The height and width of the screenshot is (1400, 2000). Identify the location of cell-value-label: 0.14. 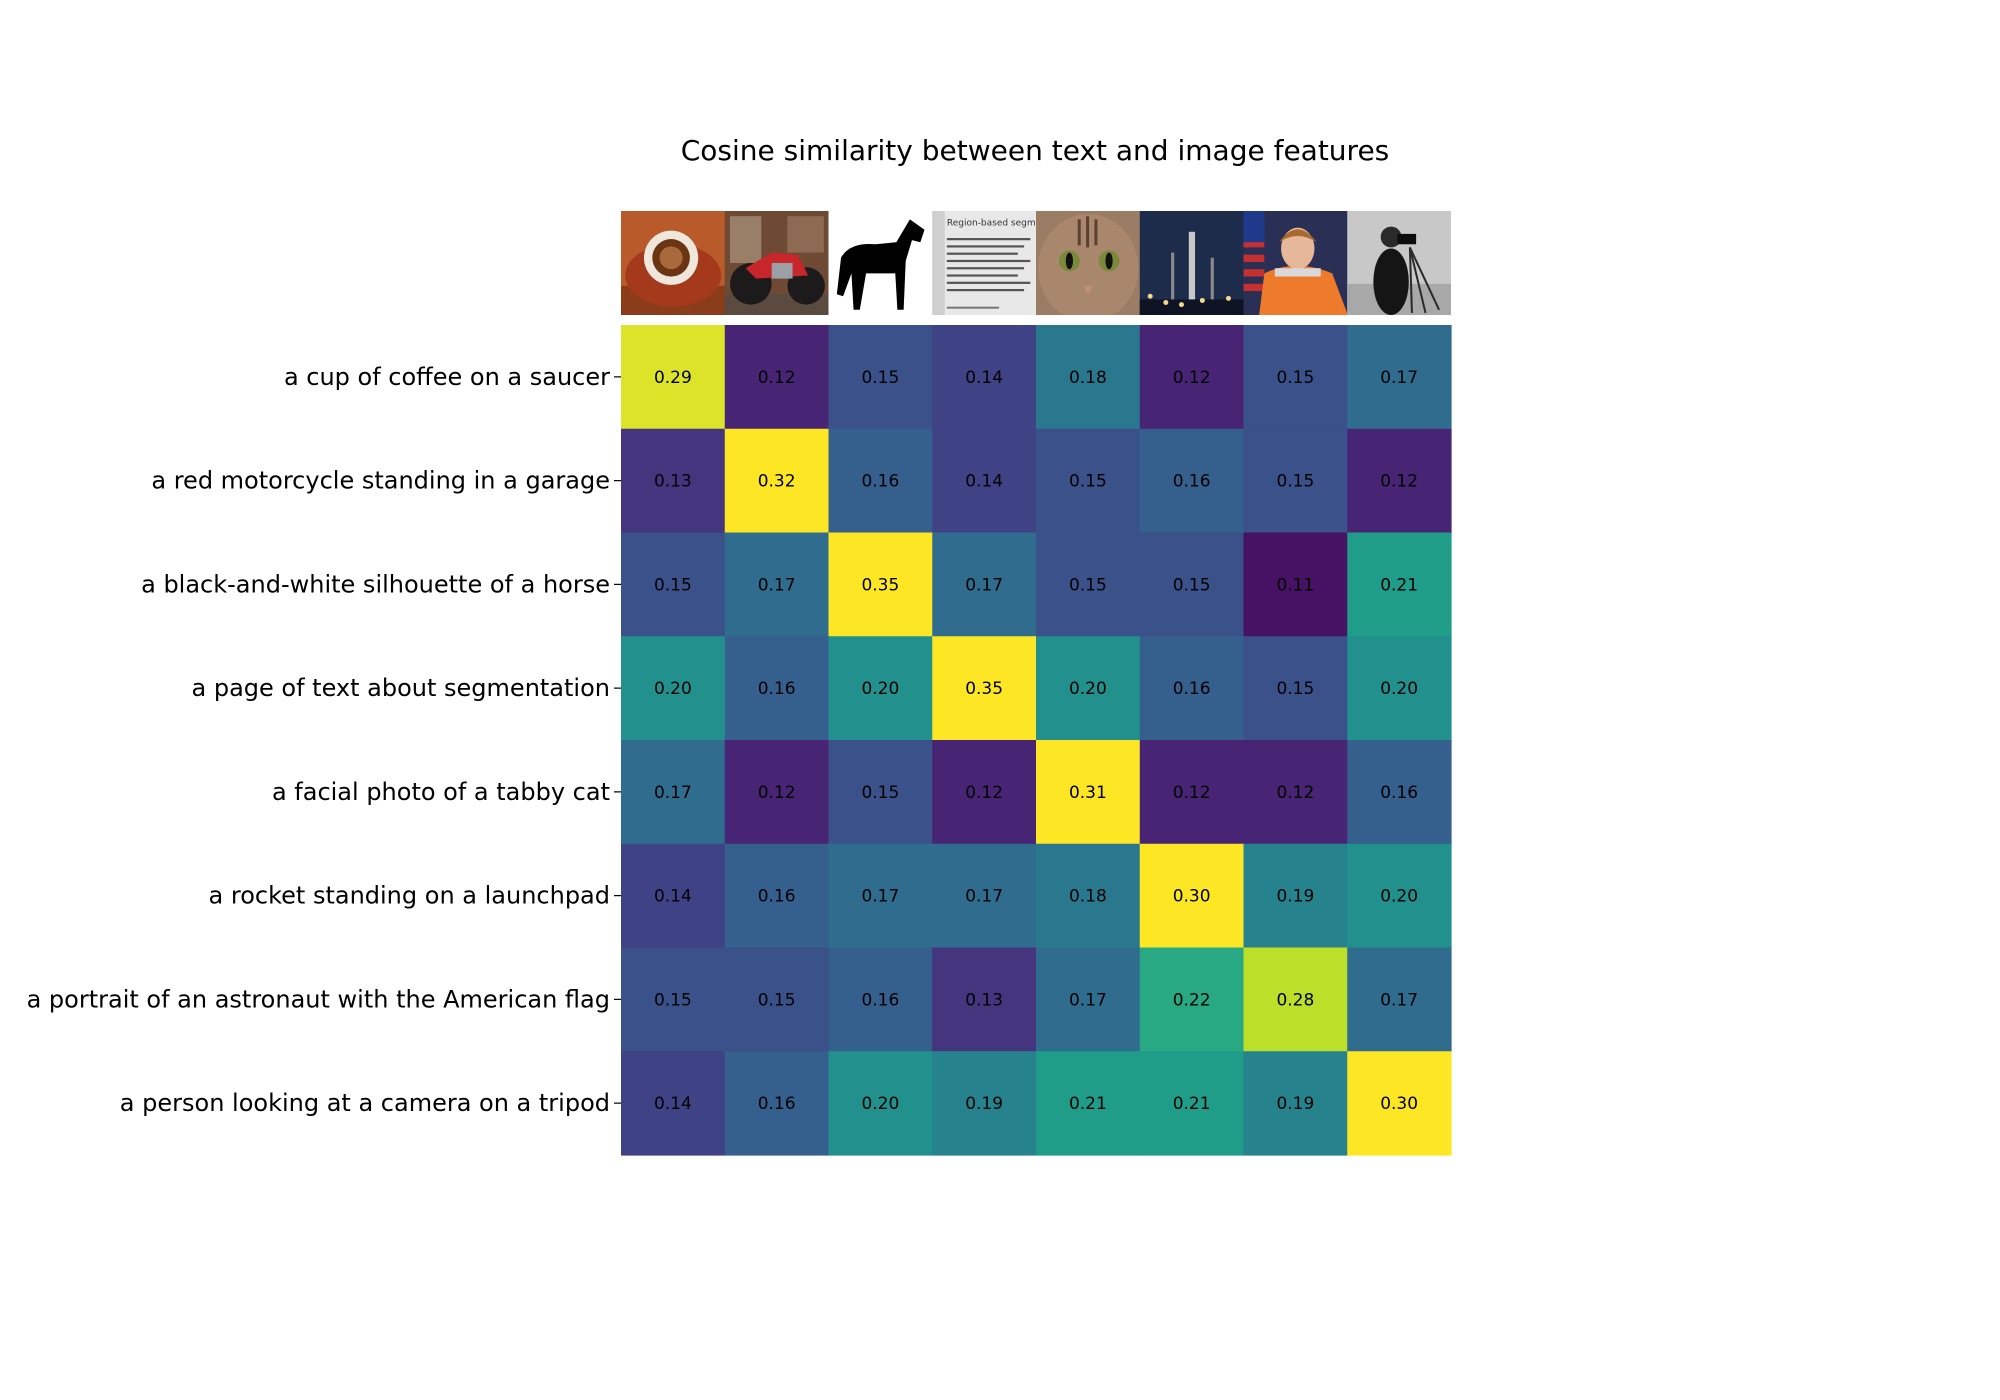
(673, 1104).